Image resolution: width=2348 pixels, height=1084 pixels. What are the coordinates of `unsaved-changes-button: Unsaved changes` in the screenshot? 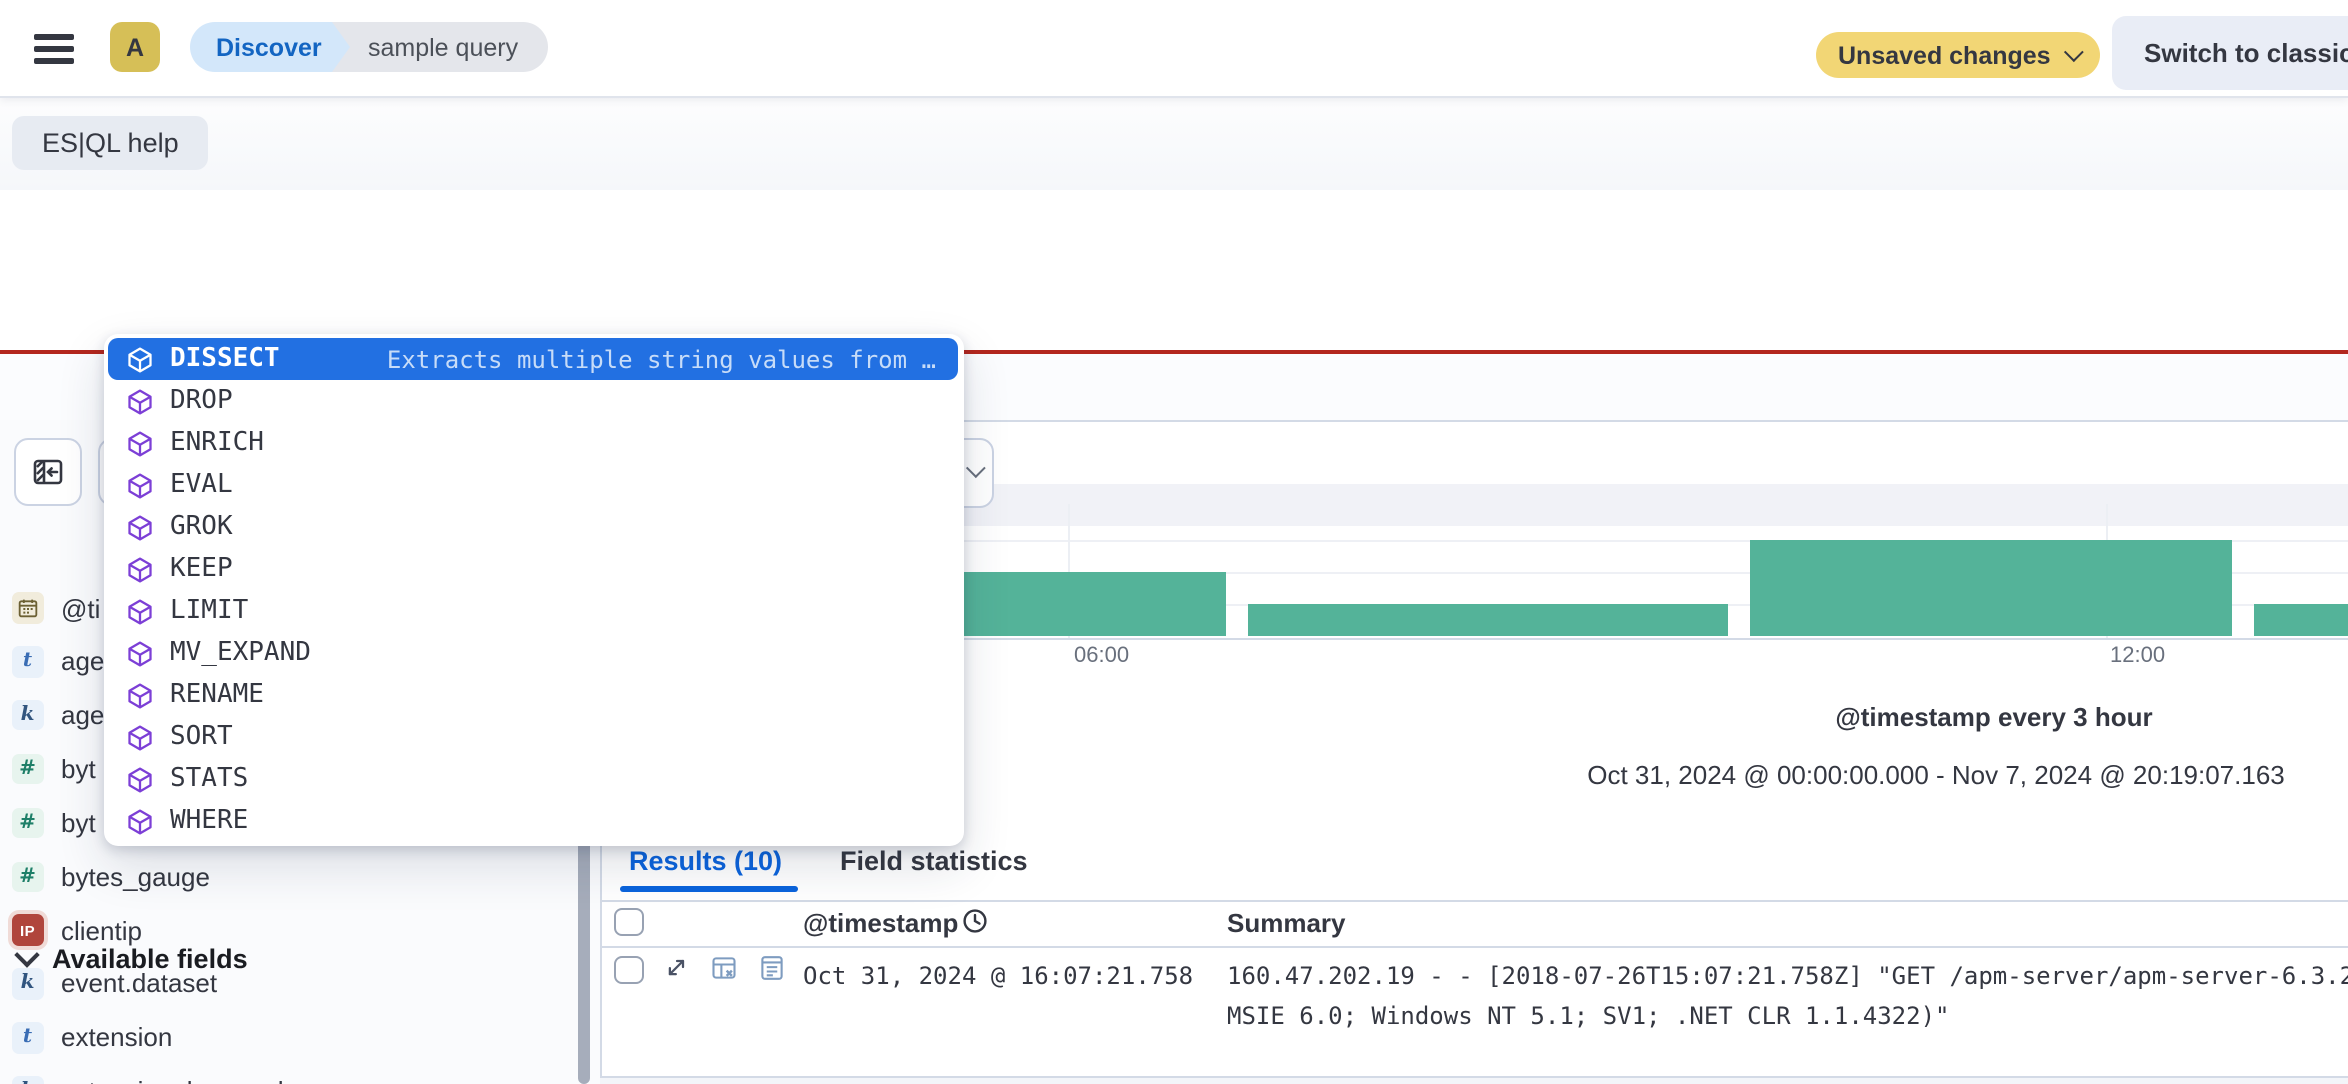 It's located at (1958, 55).